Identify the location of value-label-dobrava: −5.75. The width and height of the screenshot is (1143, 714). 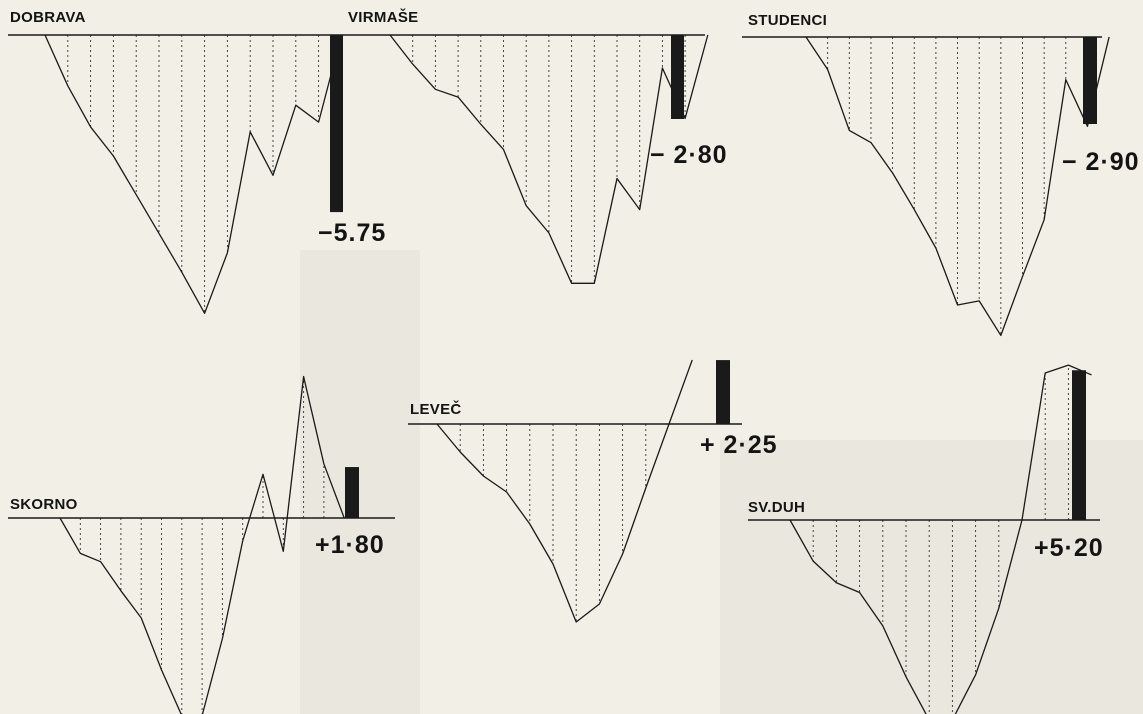
(352, 233).